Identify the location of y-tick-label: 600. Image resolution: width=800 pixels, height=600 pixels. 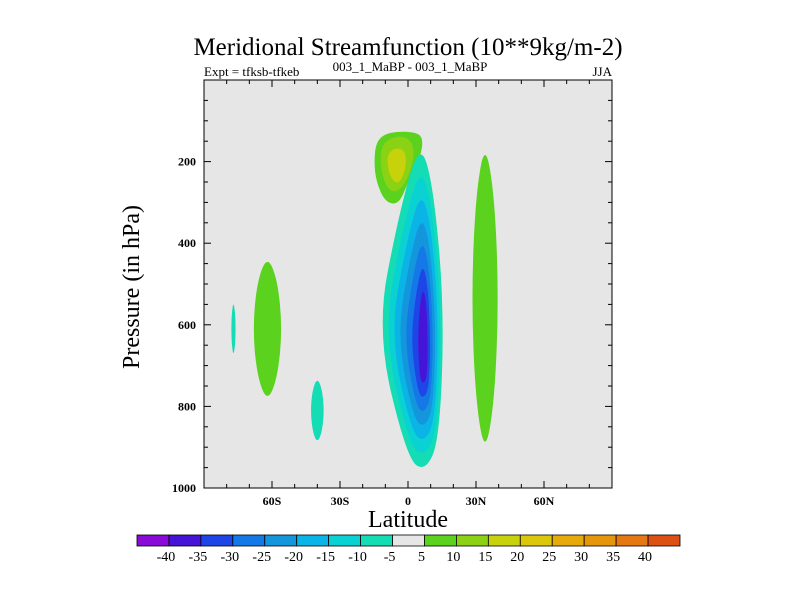
(187, 325).